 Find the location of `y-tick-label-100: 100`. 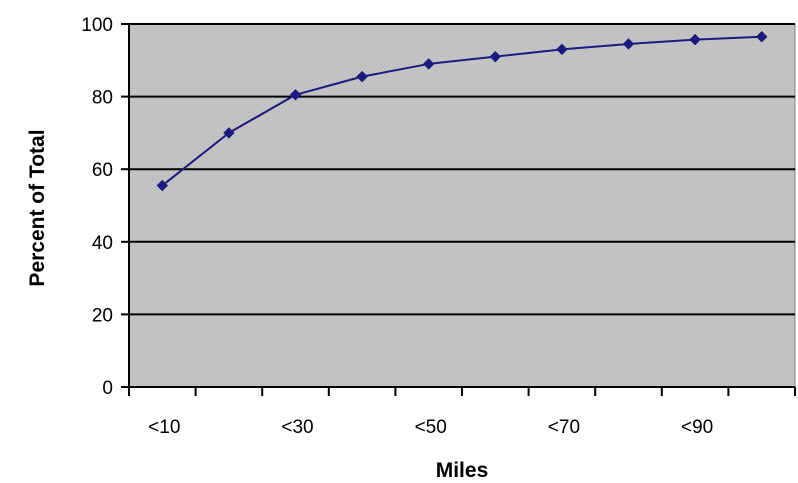

y-tick-label-100: 100 is located at coordinates (97, 25).